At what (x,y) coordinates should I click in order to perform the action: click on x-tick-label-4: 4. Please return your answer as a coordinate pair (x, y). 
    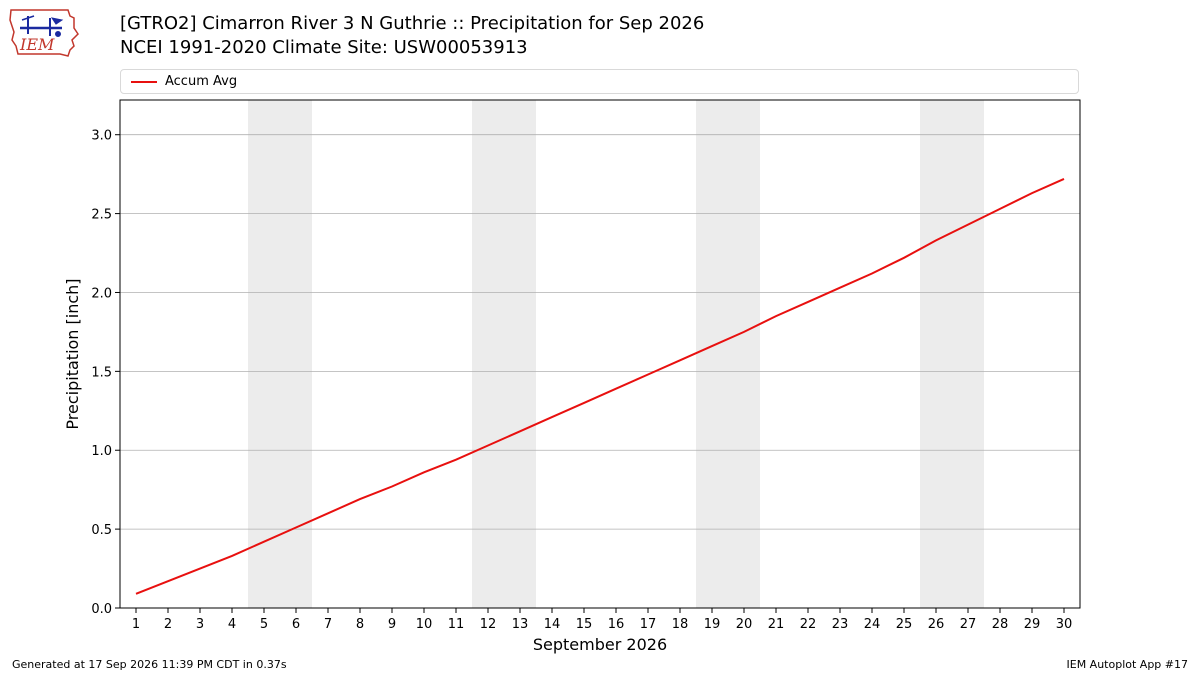
    Looking at the image, I should click on (232, 624).